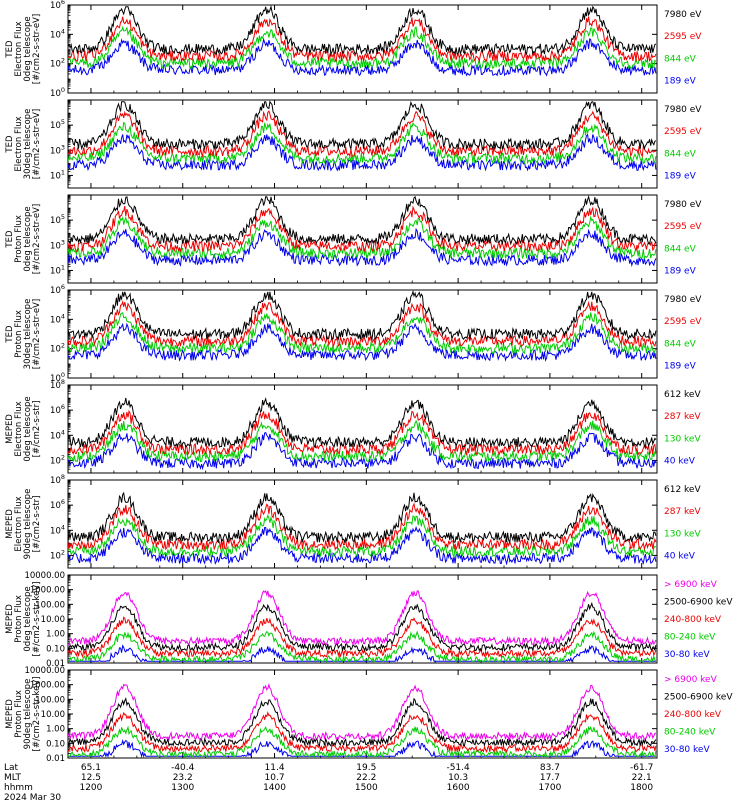  What do you see at coordinates (275, 768) in the screenshot?
I see `footer-value: 11.4` at bounding box center [275, 768].